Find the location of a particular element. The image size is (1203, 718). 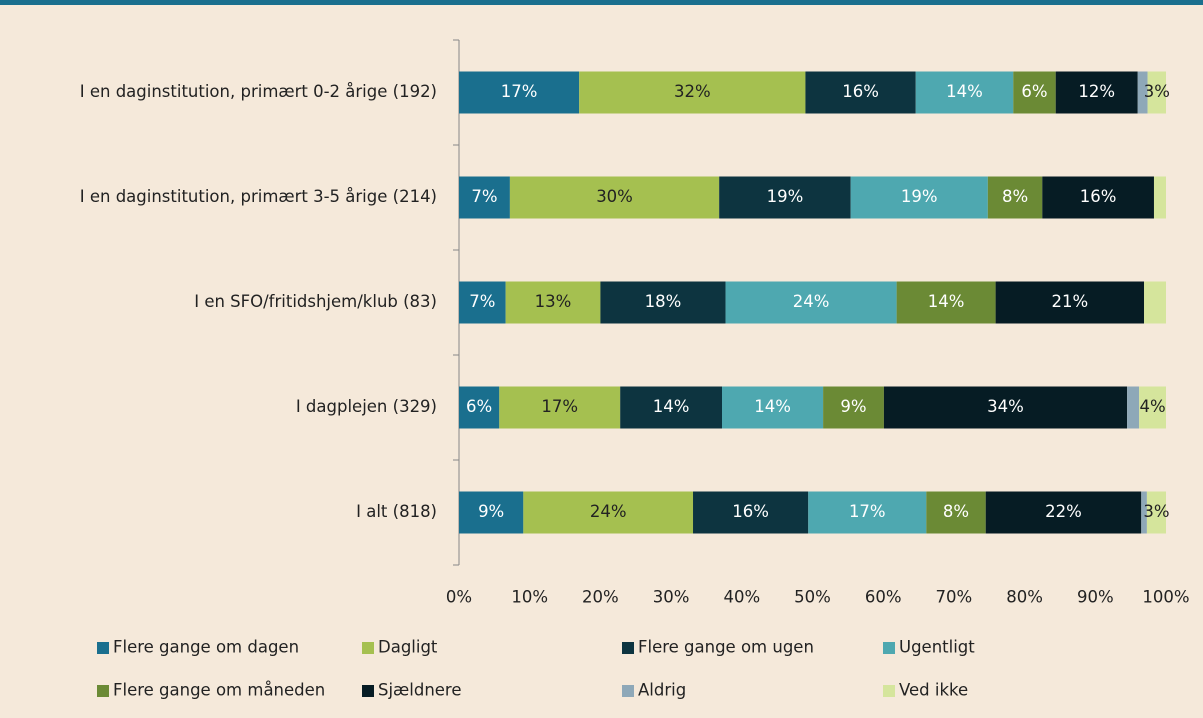

legend-label: Flere gange om dagen is located at coordinates (206, 647).